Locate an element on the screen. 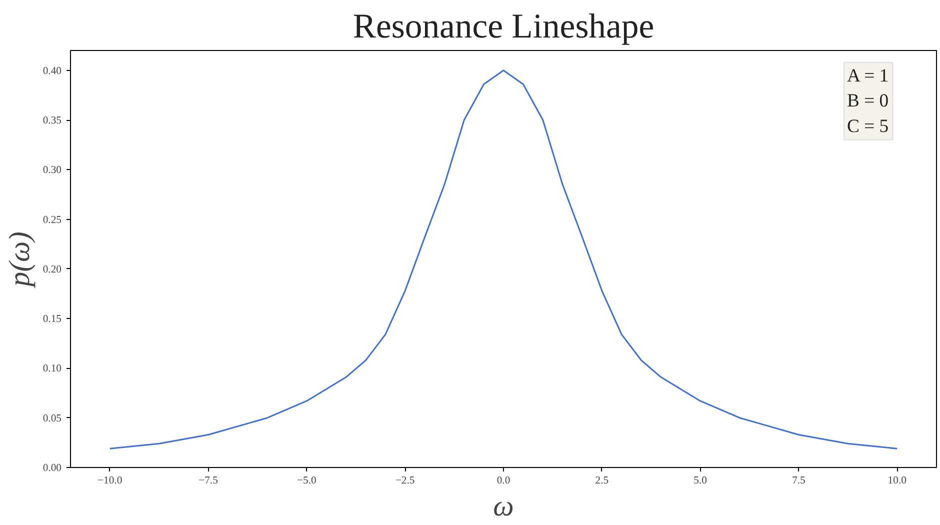  y-tick-label: 0.00 is located at coordinates (52, 468).